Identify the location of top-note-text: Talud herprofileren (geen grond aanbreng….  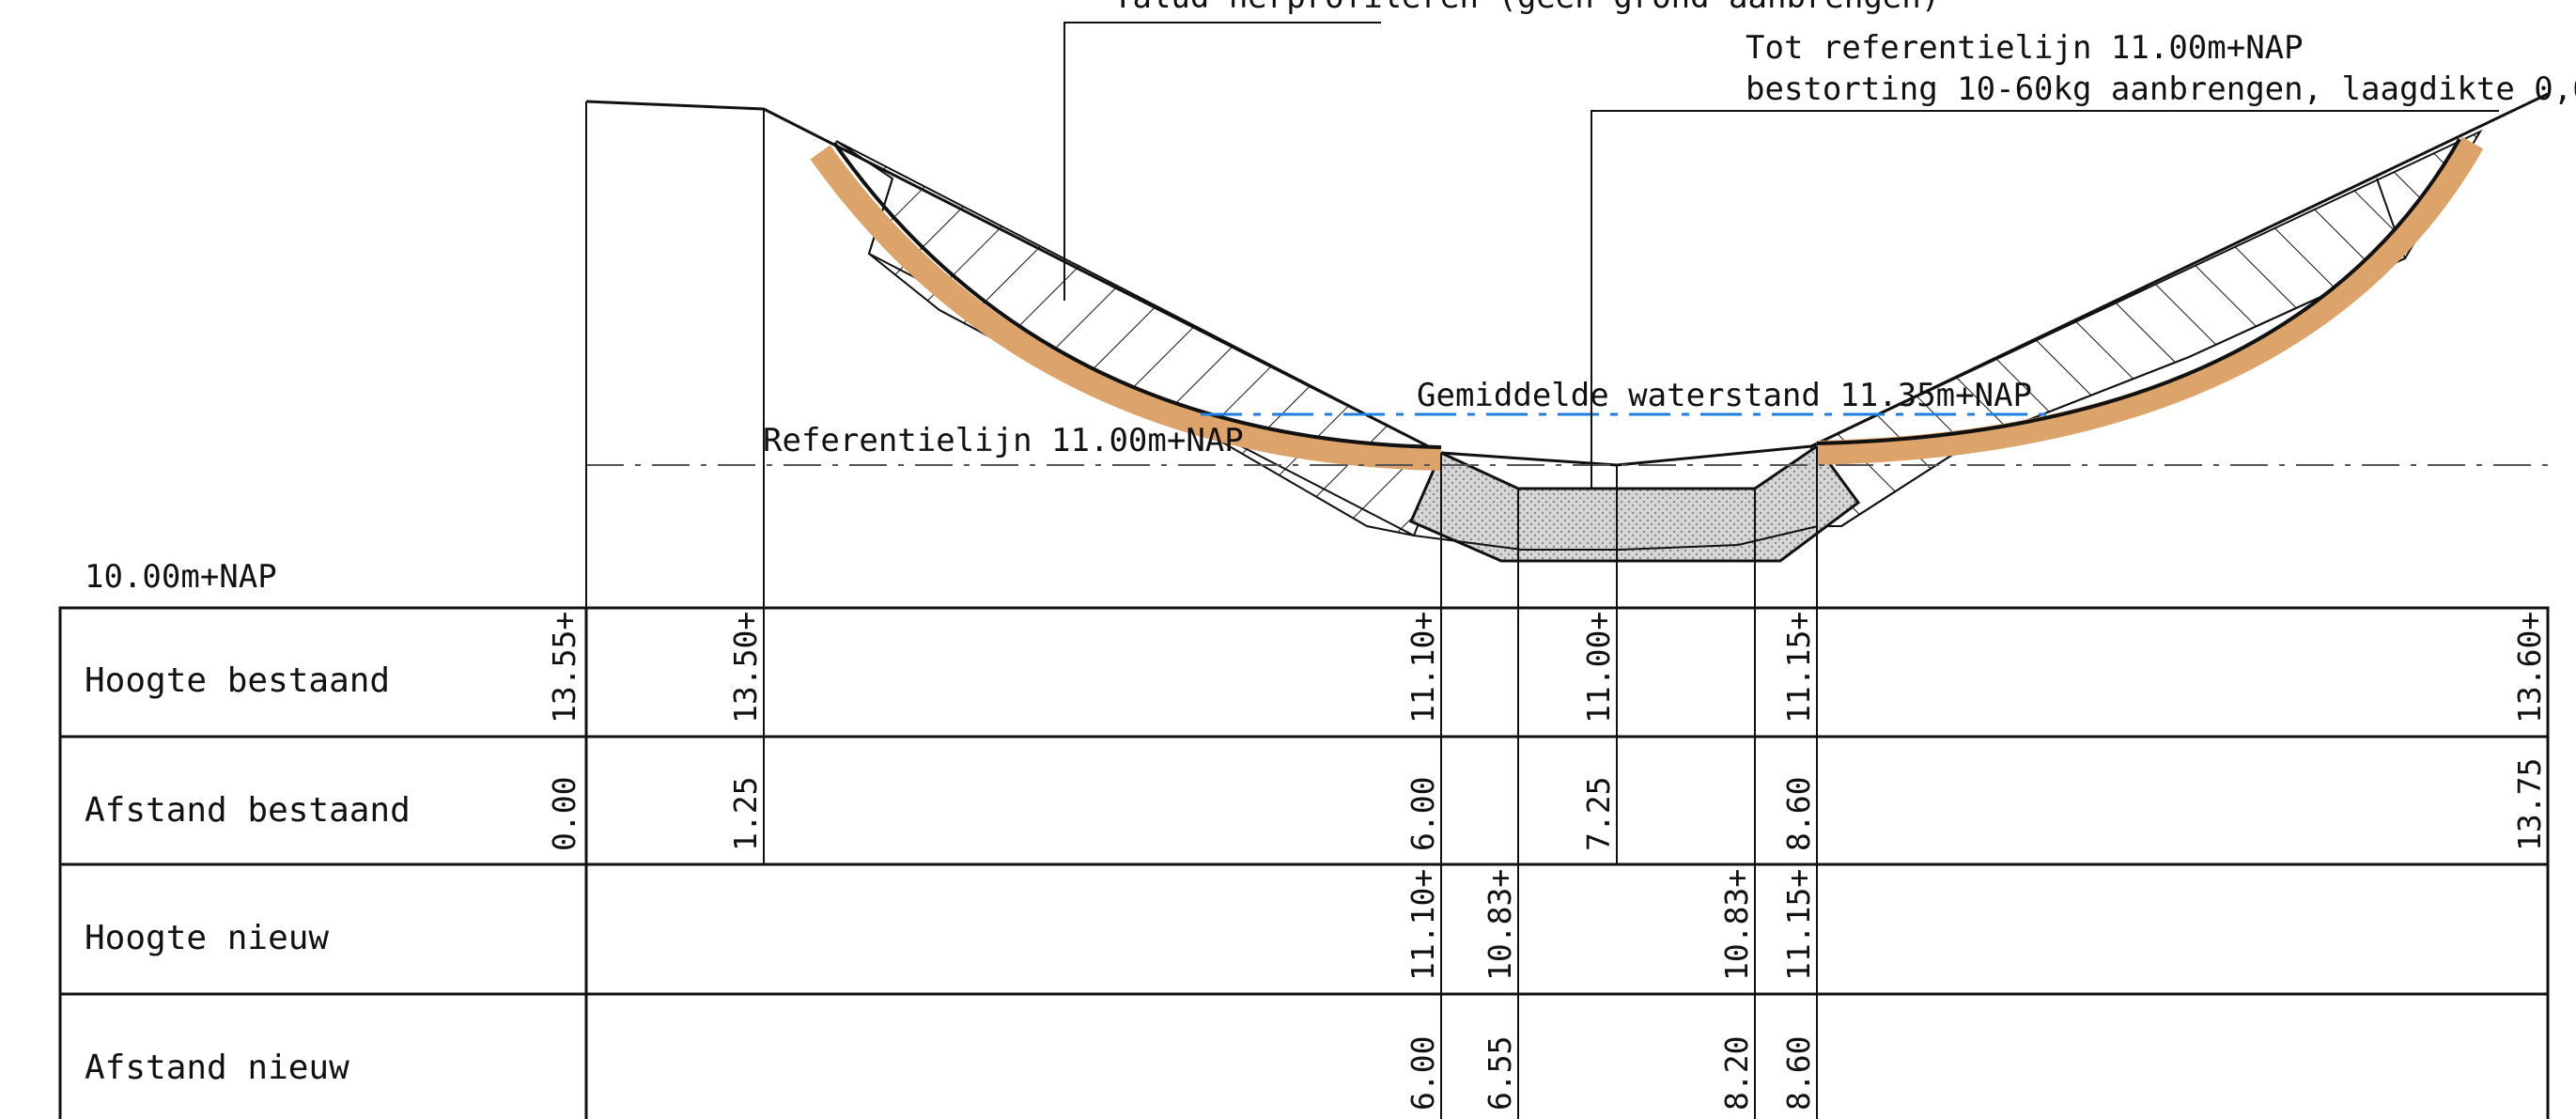
(1527, 8).